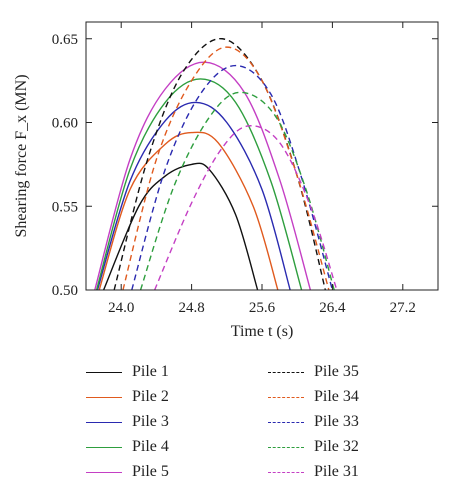 This screenshot has width=468, height=500. I want to click on y-tick-label: 0.50, so click(65, 291).